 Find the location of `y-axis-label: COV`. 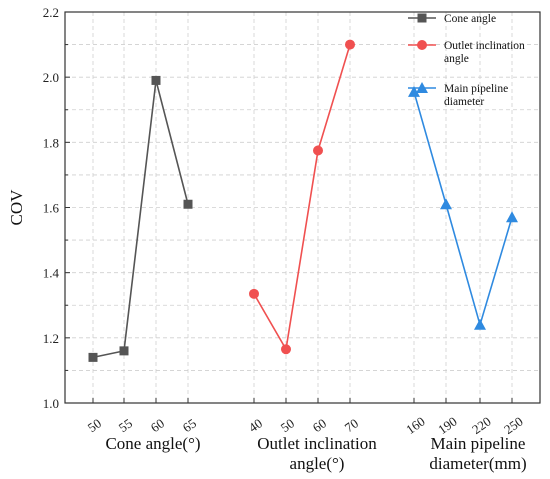

y-axis-label: COV is located at coordinates (16, 207).